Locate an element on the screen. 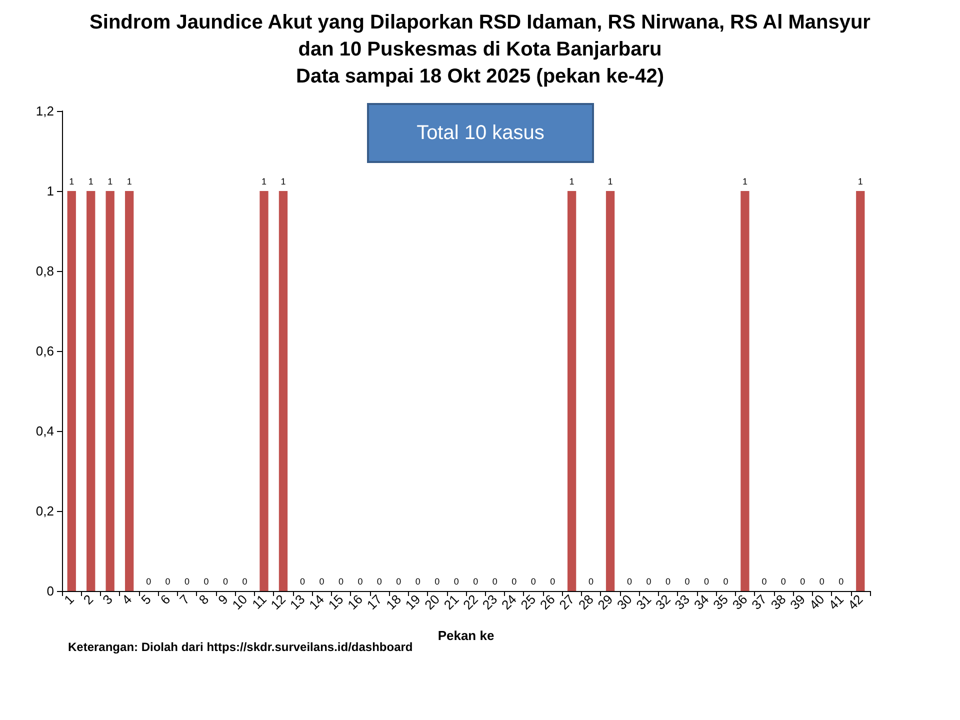 This screenshot has width=960, height=720. x-tick-label: 16 is located at coordinates (355, 602).